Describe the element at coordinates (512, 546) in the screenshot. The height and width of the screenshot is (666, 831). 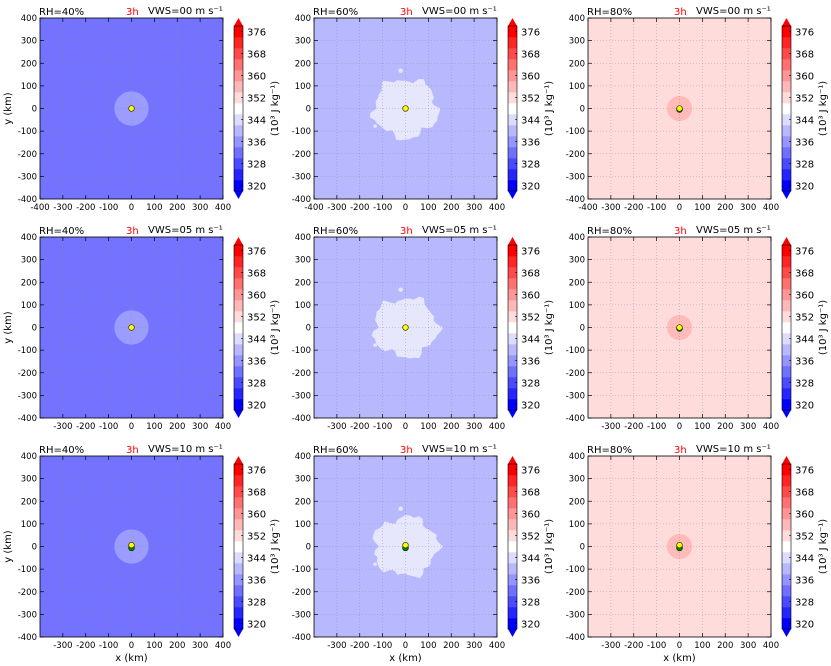
I see `colorbar-frame` at that location.